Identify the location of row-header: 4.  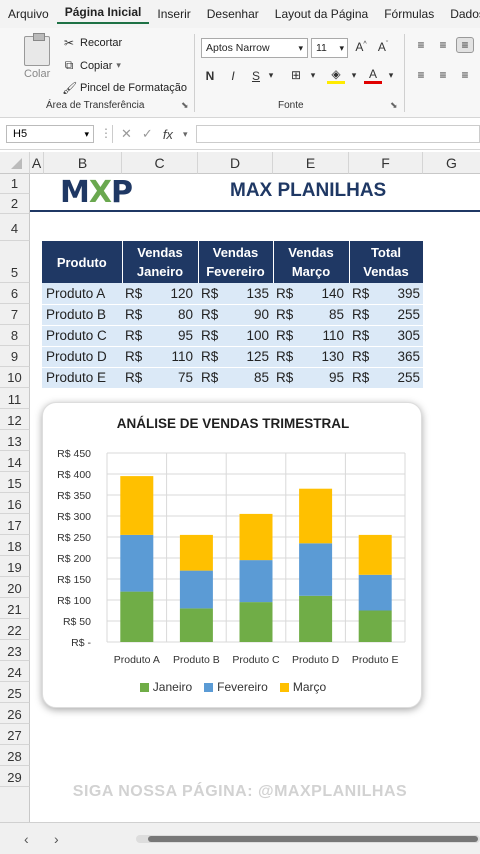
(15, 227).